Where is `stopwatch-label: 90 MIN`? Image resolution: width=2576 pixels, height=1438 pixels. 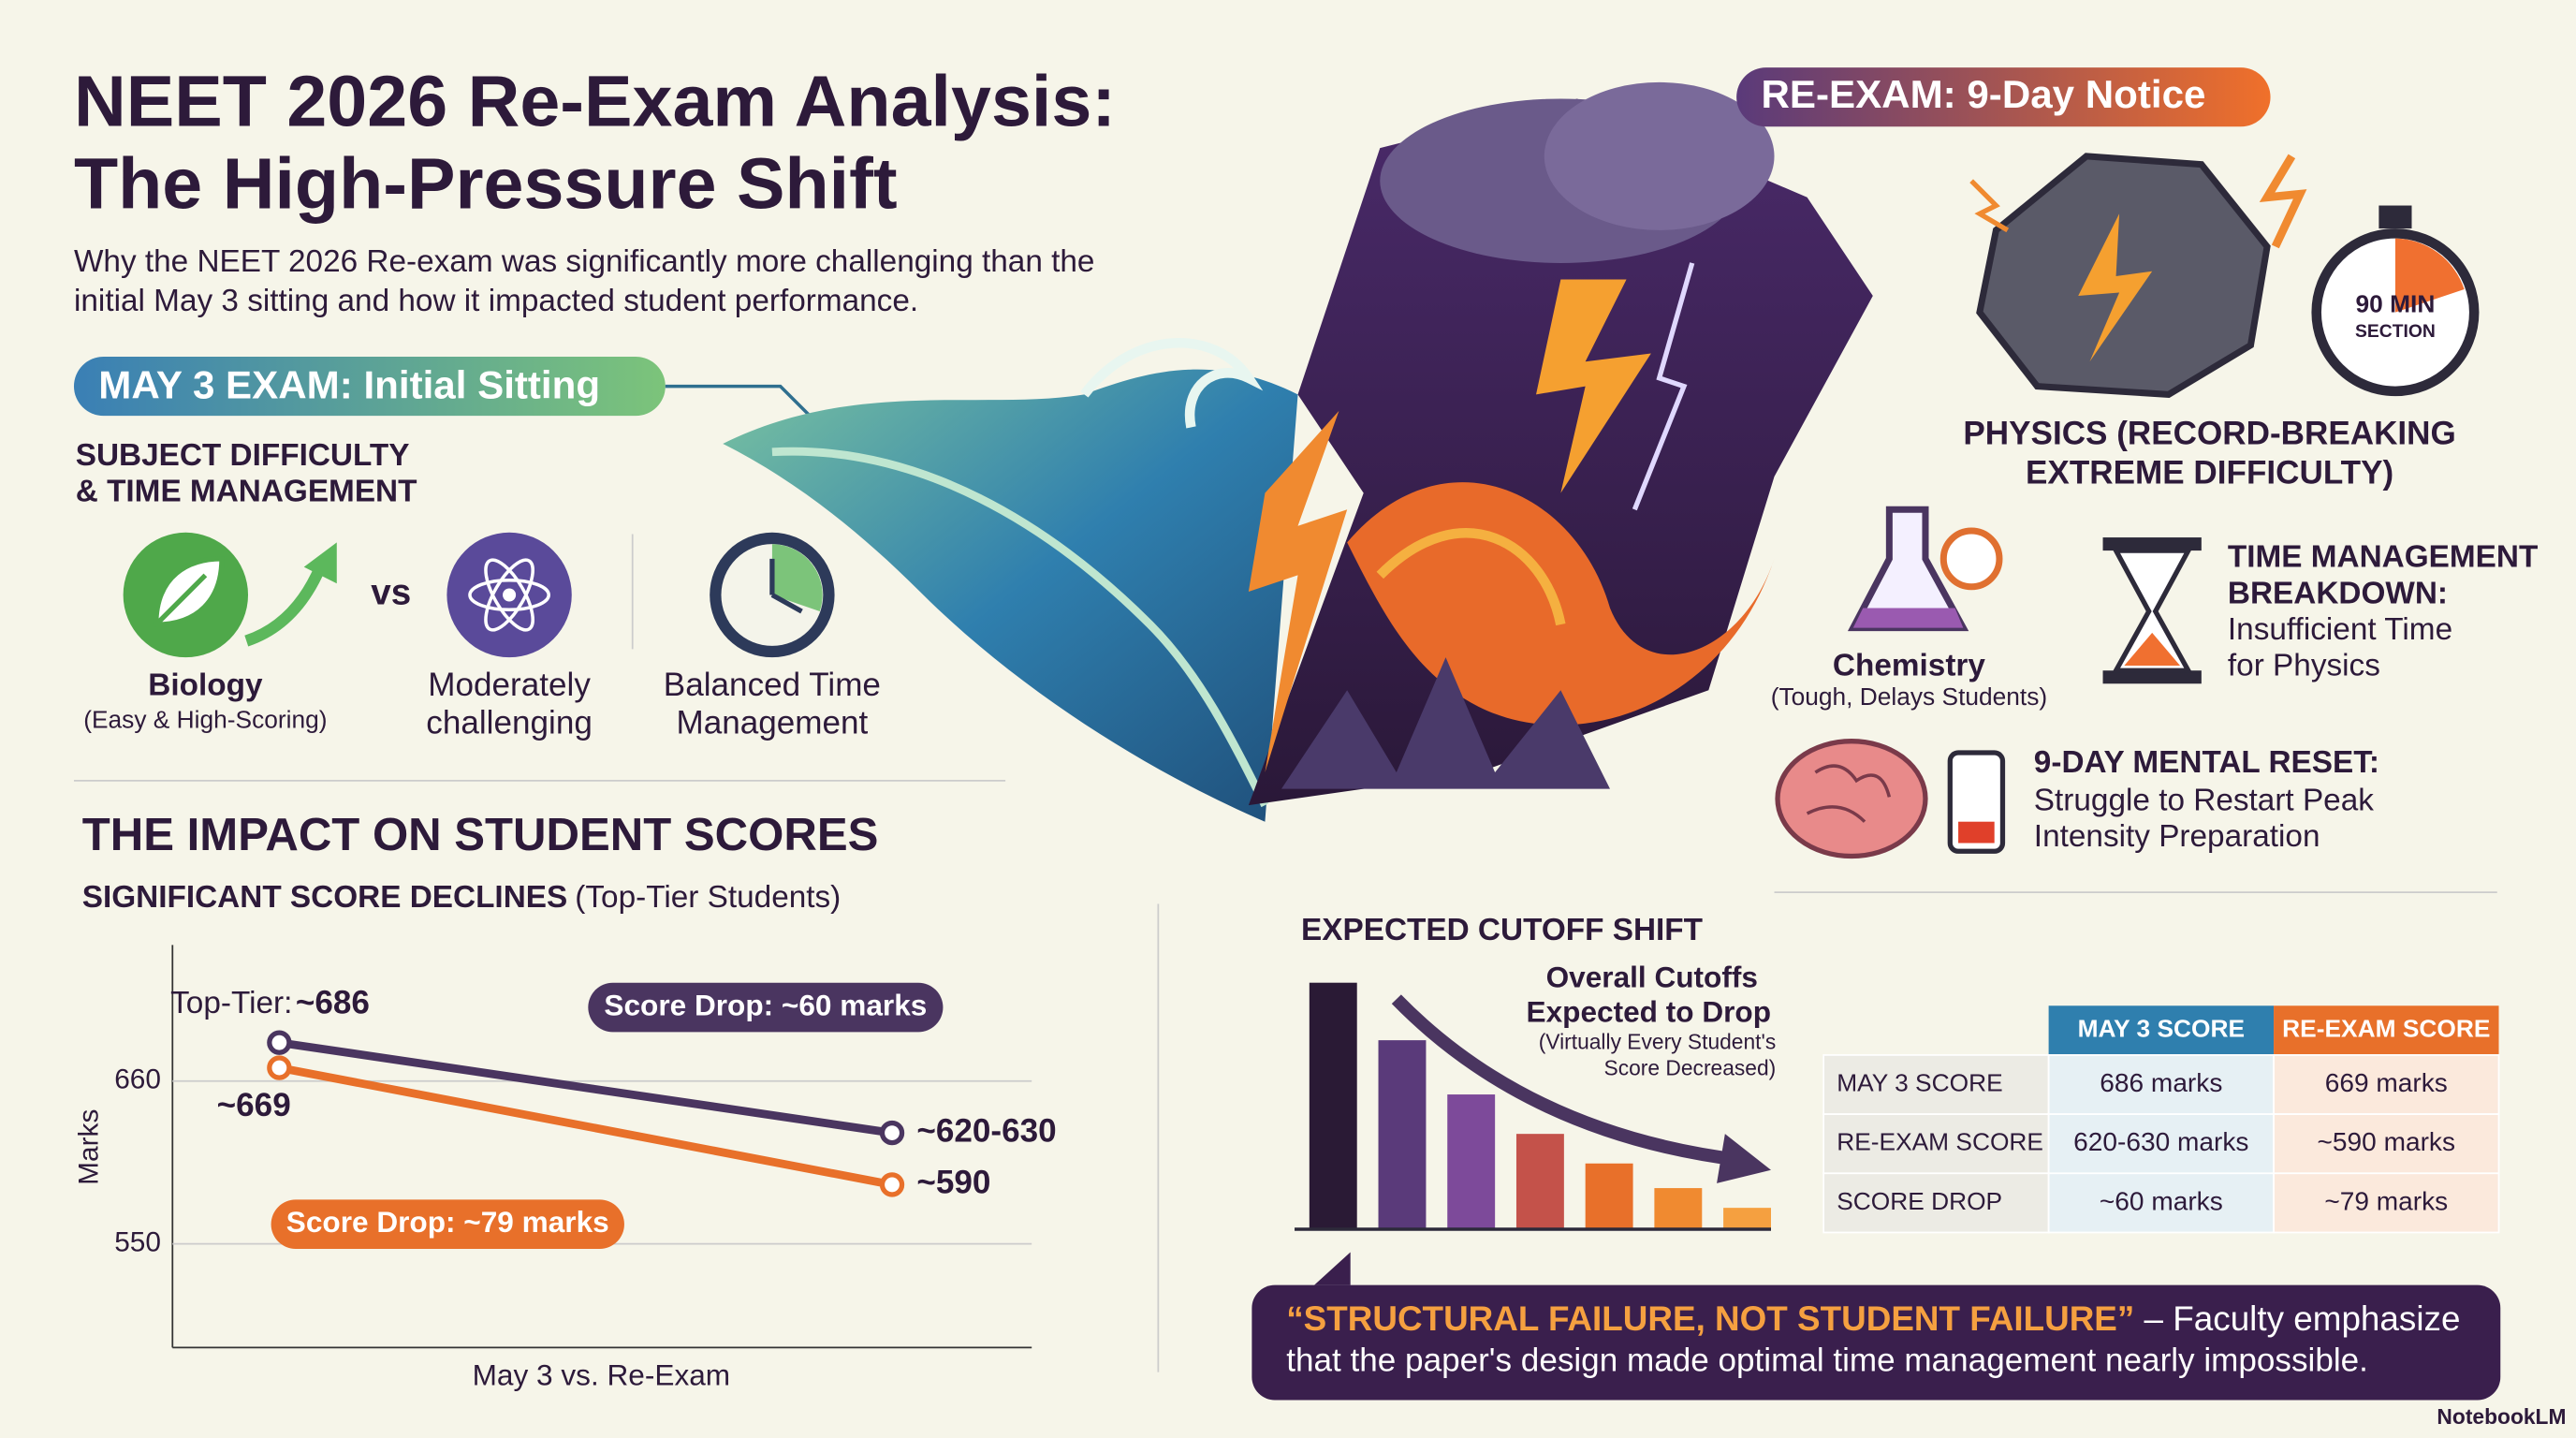
stopwatch-label: 90 MIN is located at coordinates (2396, 304).